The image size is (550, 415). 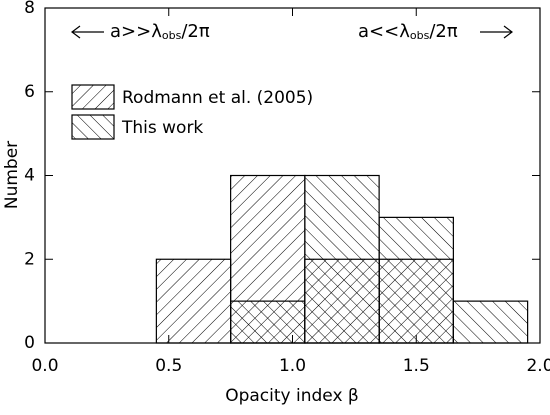 I want to click on x-tick-label: 0.5, so click(x=168, y=366).